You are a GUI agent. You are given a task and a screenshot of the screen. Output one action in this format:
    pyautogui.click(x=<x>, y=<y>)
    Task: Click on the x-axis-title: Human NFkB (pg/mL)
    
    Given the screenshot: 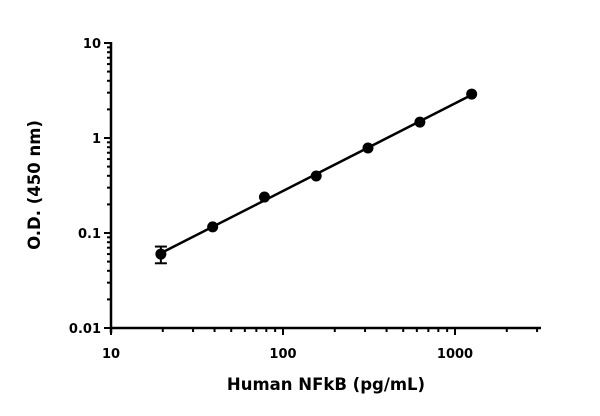 What is the action you would take?
    pyautogui.click(x=326, y=384)
    